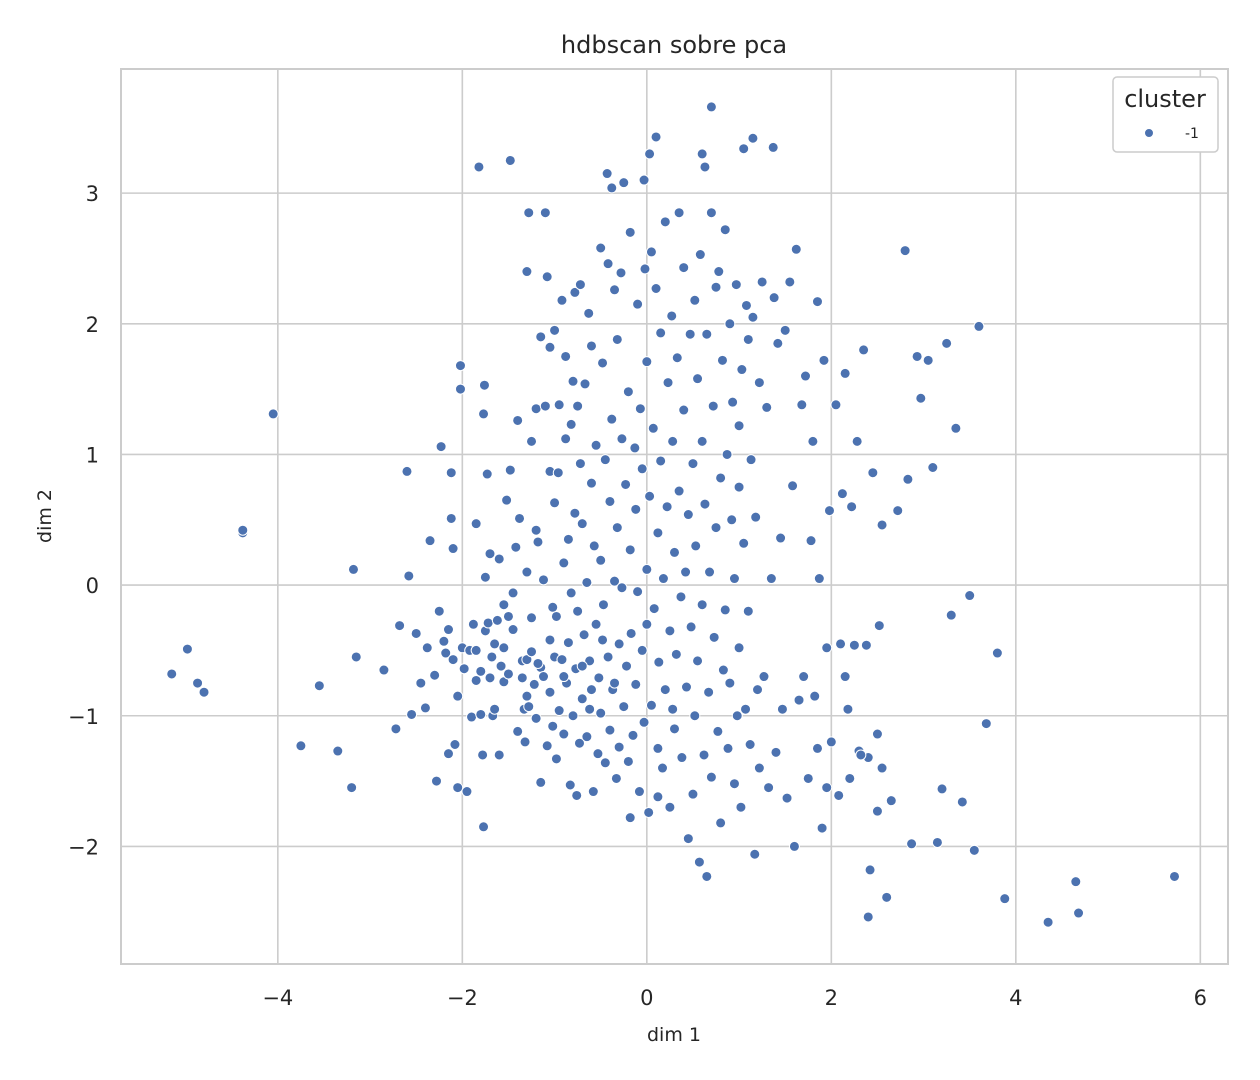 The image size is (1260, 1080). I want to click on x-tick-label: 6, so click(1200, 998).